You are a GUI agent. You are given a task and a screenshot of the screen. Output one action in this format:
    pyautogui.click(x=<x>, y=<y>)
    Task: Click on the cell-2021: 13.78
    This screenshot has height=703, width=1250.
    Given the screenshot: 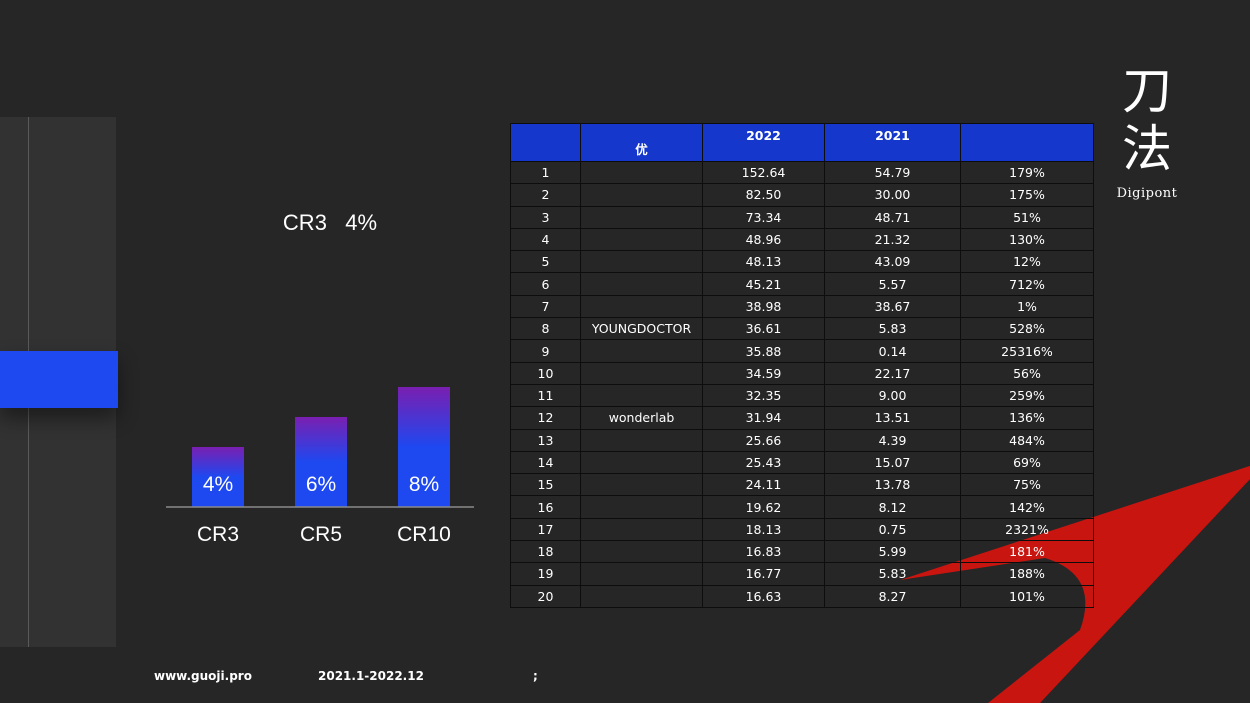 What is the action you would take?
    pyautogui.click(x=892, y=485)
    